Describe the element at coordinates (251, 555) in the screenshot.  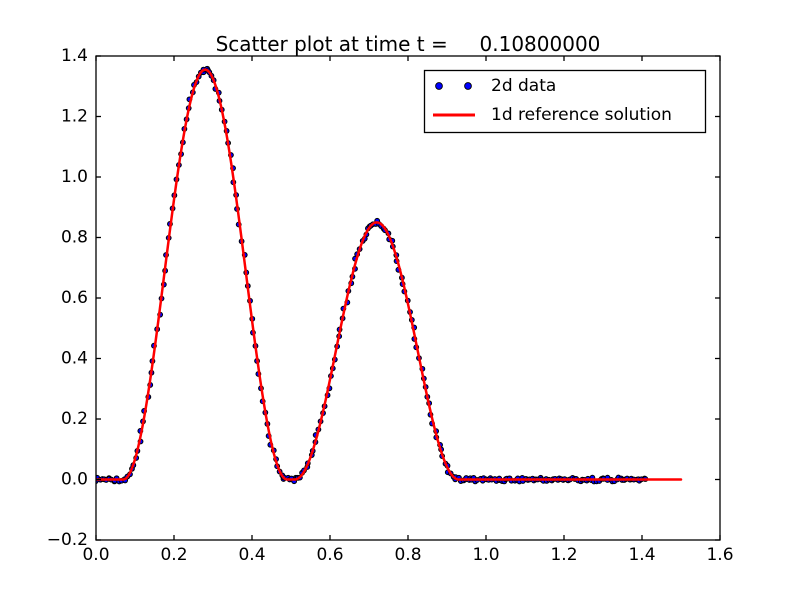
I see `x-tick-label: 0.4` at that location.